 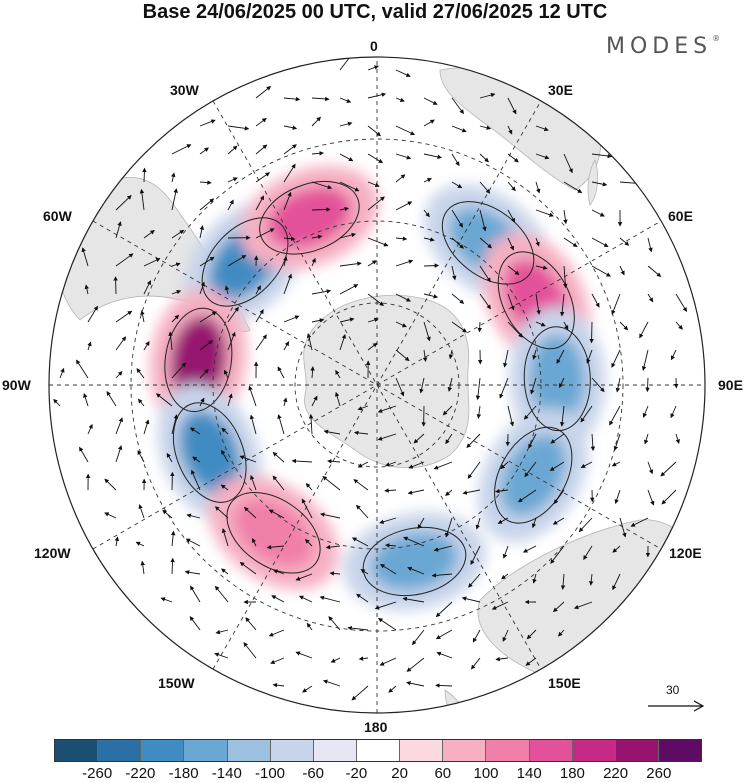 I want to click on colorbar-tick-label: -180, so click(x=183, y=773).